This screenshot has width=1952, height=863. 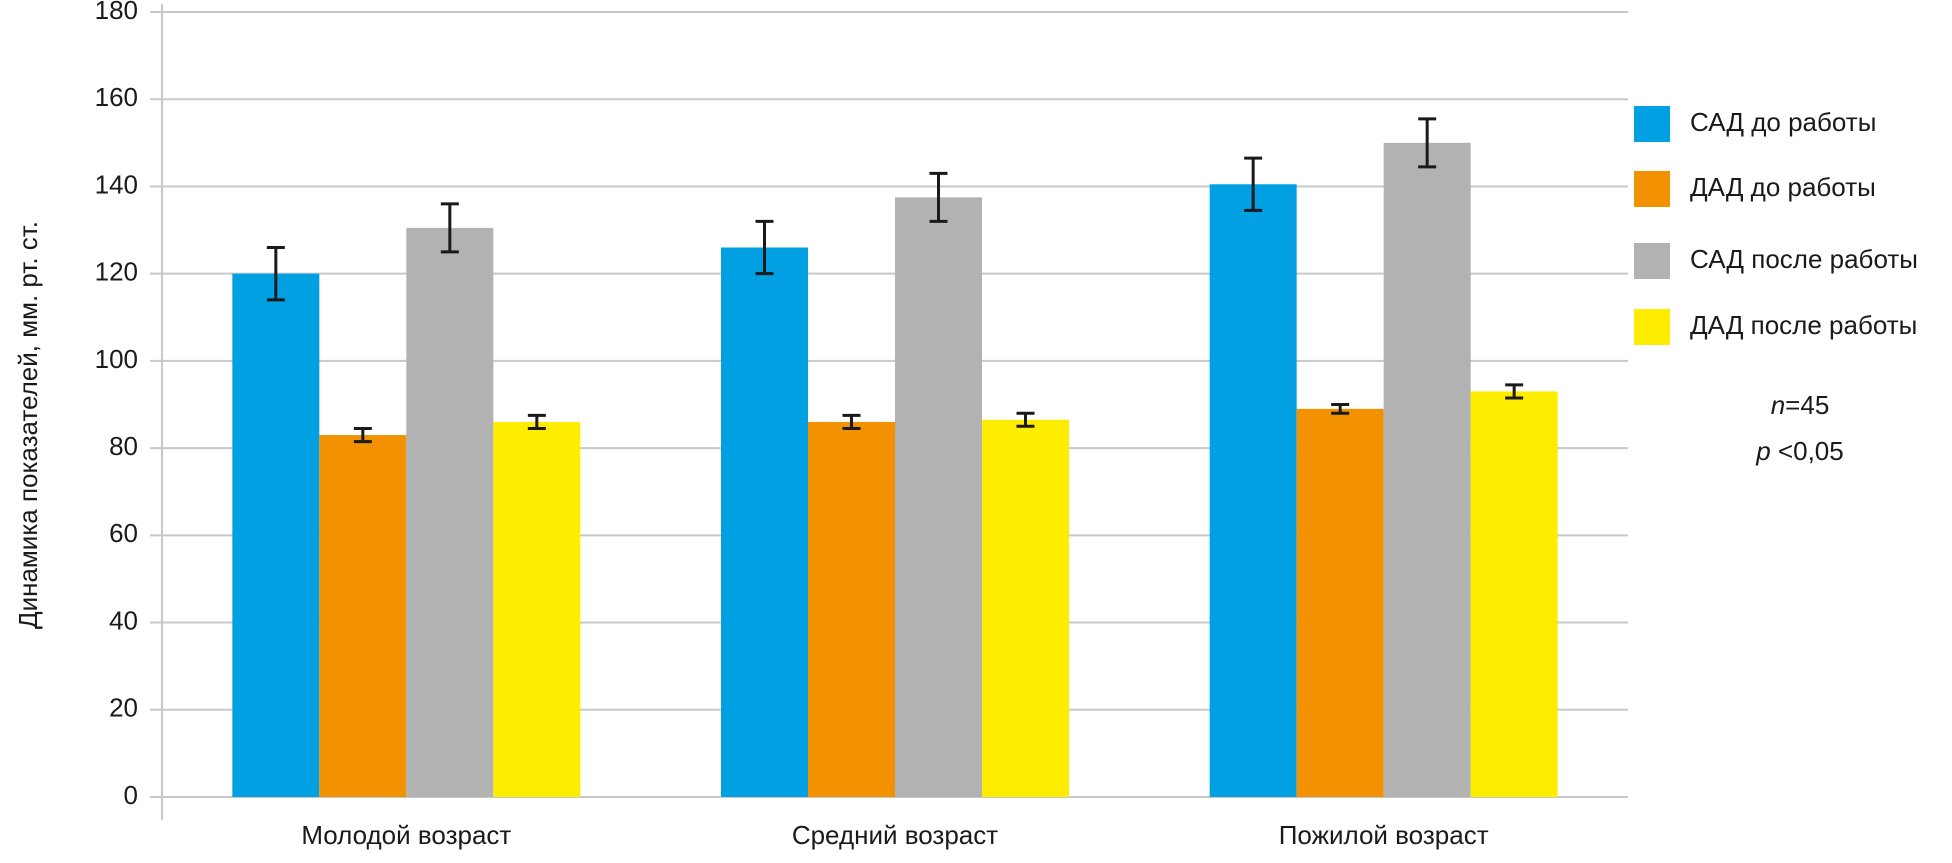 I want to click on annotation: p <0,05, so click(x=1799, y=451).